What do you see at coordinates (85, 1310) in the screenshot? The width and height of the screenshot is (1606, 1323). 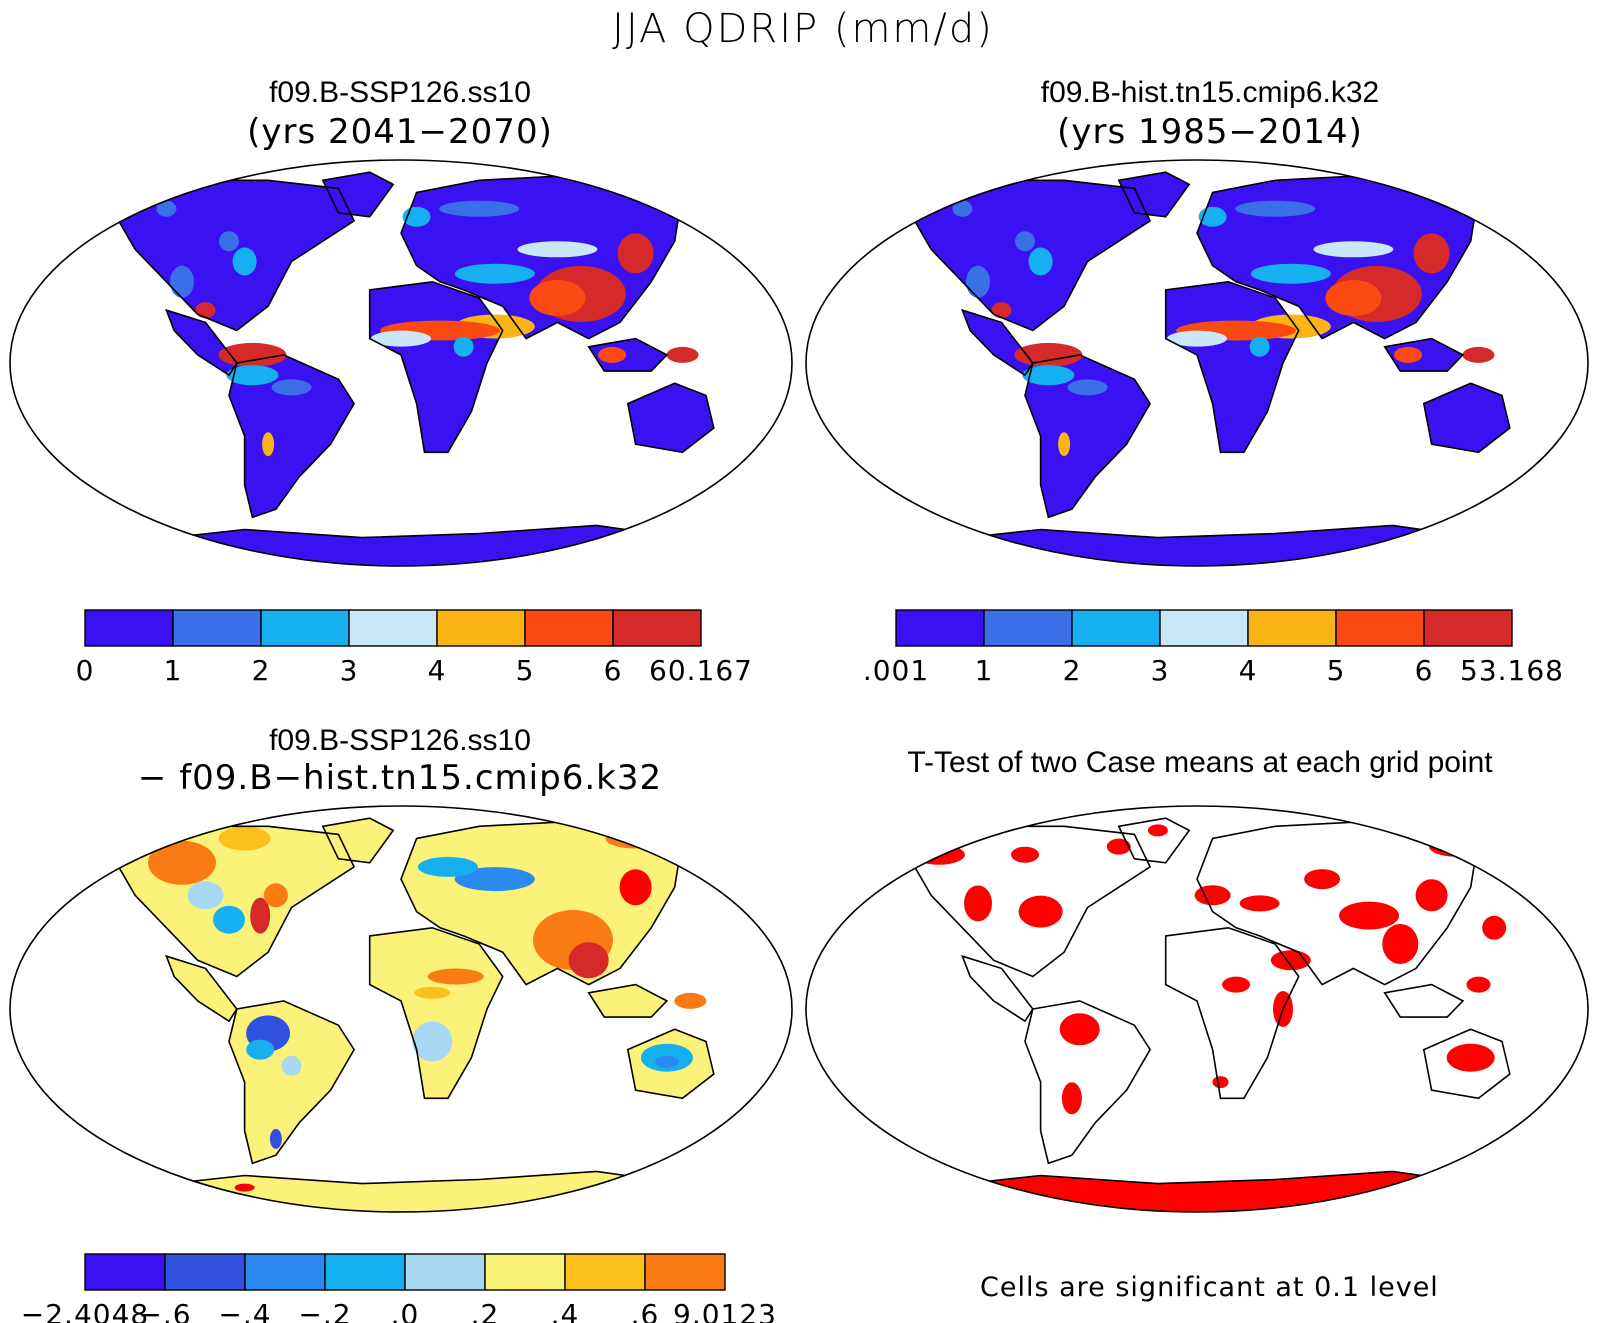 I see `colorbar-tick-label: −2.4048` at bounding box center [85, 1310].